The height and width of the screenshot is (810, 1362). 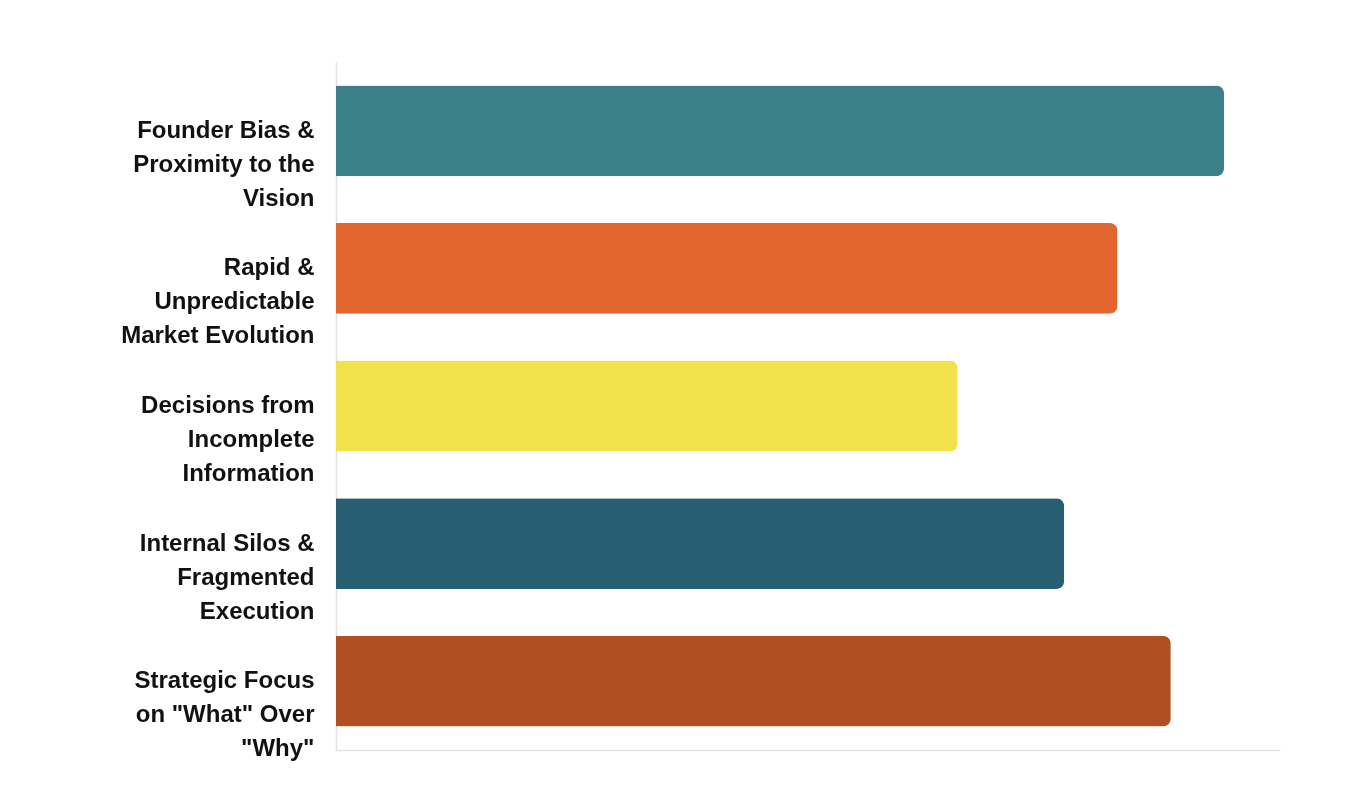 What do you see at coordinates (218, 301) in the screenshot?
I see `y-tick-label: Rapid & Unpredictable Market Evolution` at bounding box center [218, 301].